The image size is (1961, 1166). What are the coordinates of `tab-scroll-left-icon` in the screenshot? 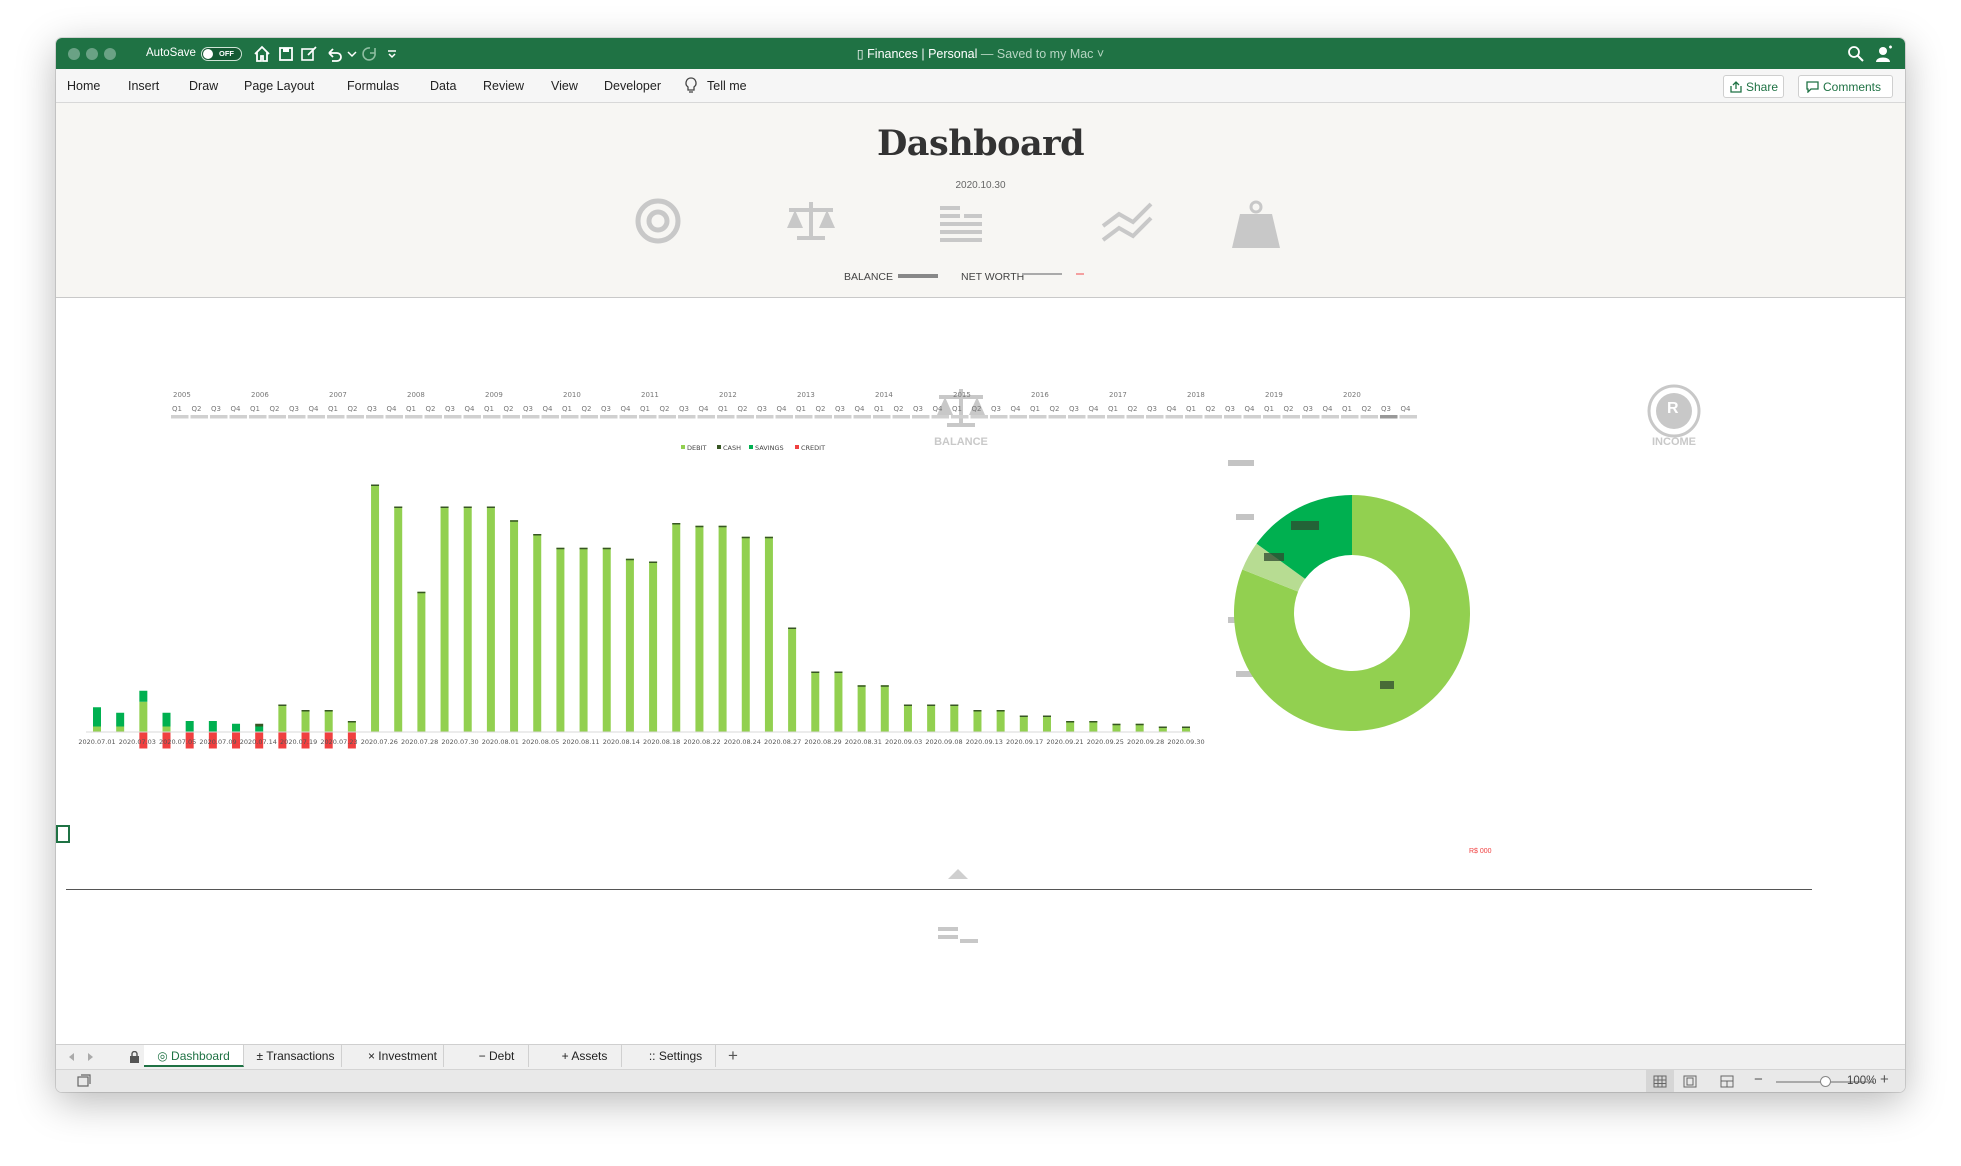 It's located at (72, 1057).